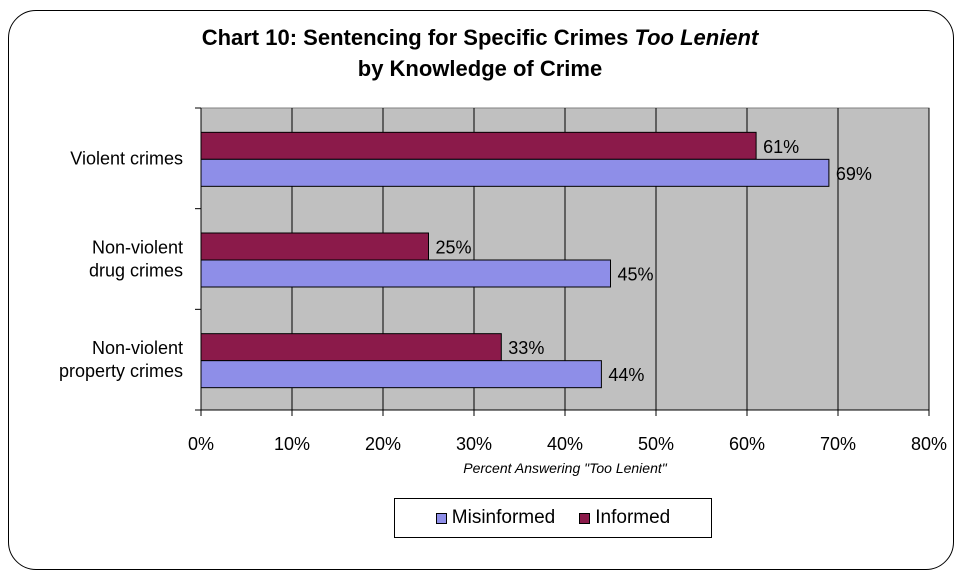 Image resolution: width=960 pixels, height=570 pixels. What do you see at coordinates (585, 518) in the screenshot?
I see `legend-swatch-informed` at bounding box center [585, 518].